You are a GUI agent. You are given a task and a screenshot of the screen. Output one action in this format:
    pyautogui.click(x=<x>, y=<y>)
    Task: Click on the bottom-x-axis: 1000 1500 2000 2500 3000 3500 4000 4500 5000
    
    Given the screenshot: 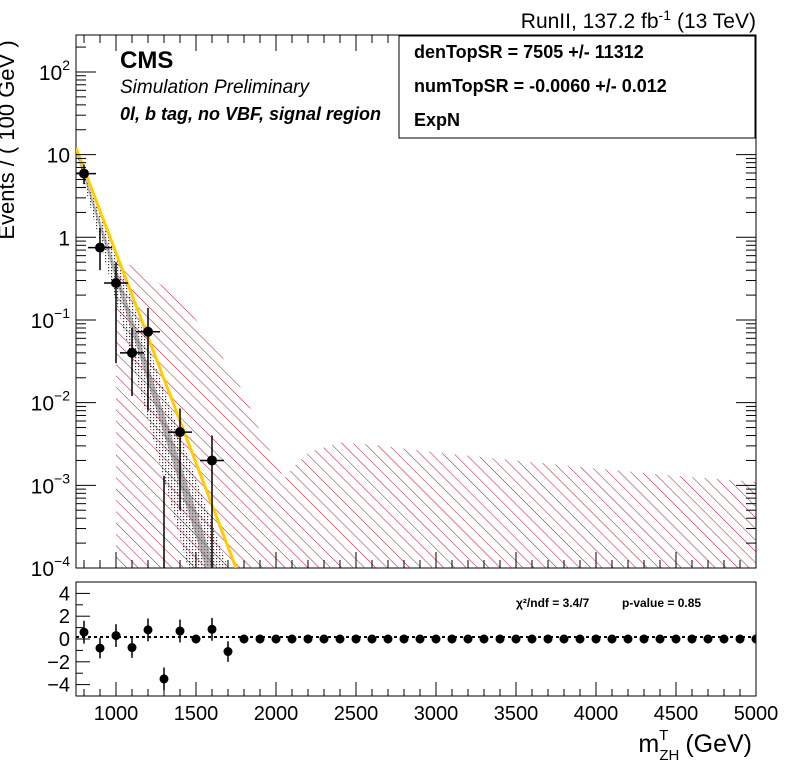 What is the action you would take?
    pyautogui.click(x=431, y=703)
    